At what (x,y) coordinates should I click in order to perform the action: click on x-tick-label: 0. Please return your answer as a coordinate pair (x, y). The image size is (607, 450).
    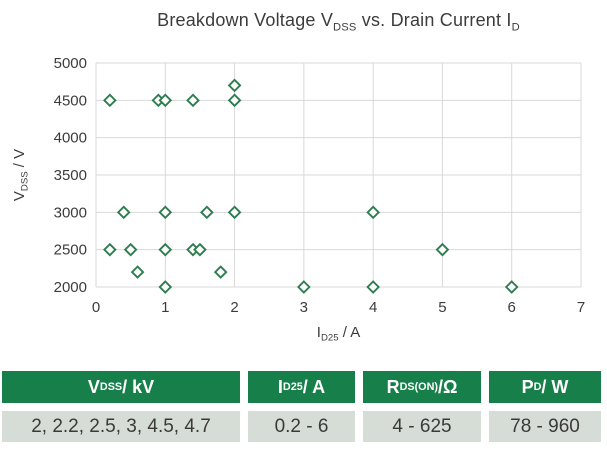
    Looking at the image, I should click on (96, 307).